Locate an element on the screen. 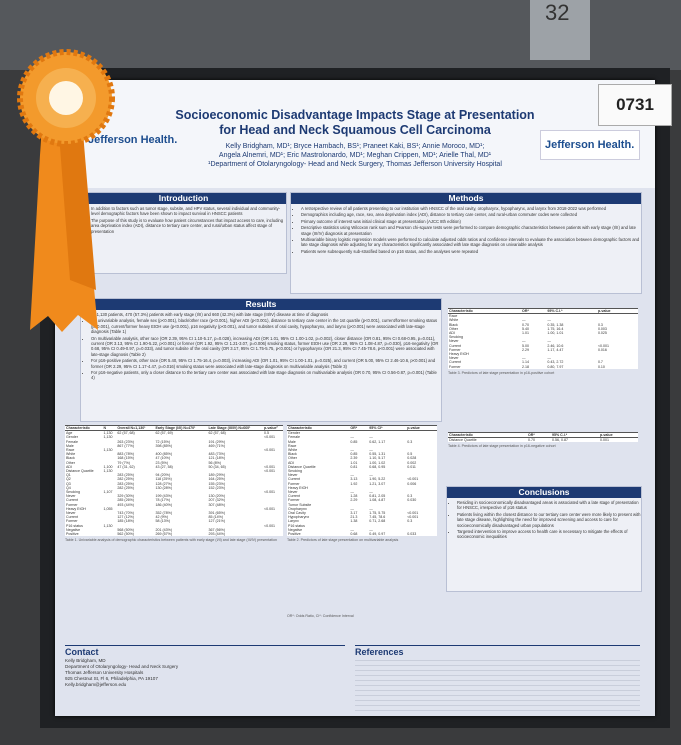 The height and width of the screenshot is (745, 681). cell: 1.28 is located at coordinates (354, 496).